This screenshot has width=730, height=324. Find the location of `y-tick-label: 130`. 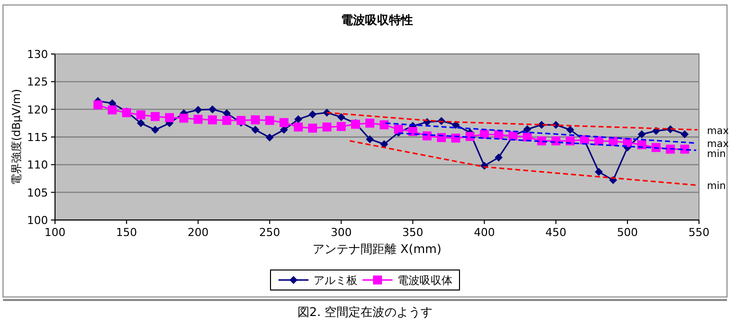

y-tick-label: 130 is located at coordinates (37, 54).